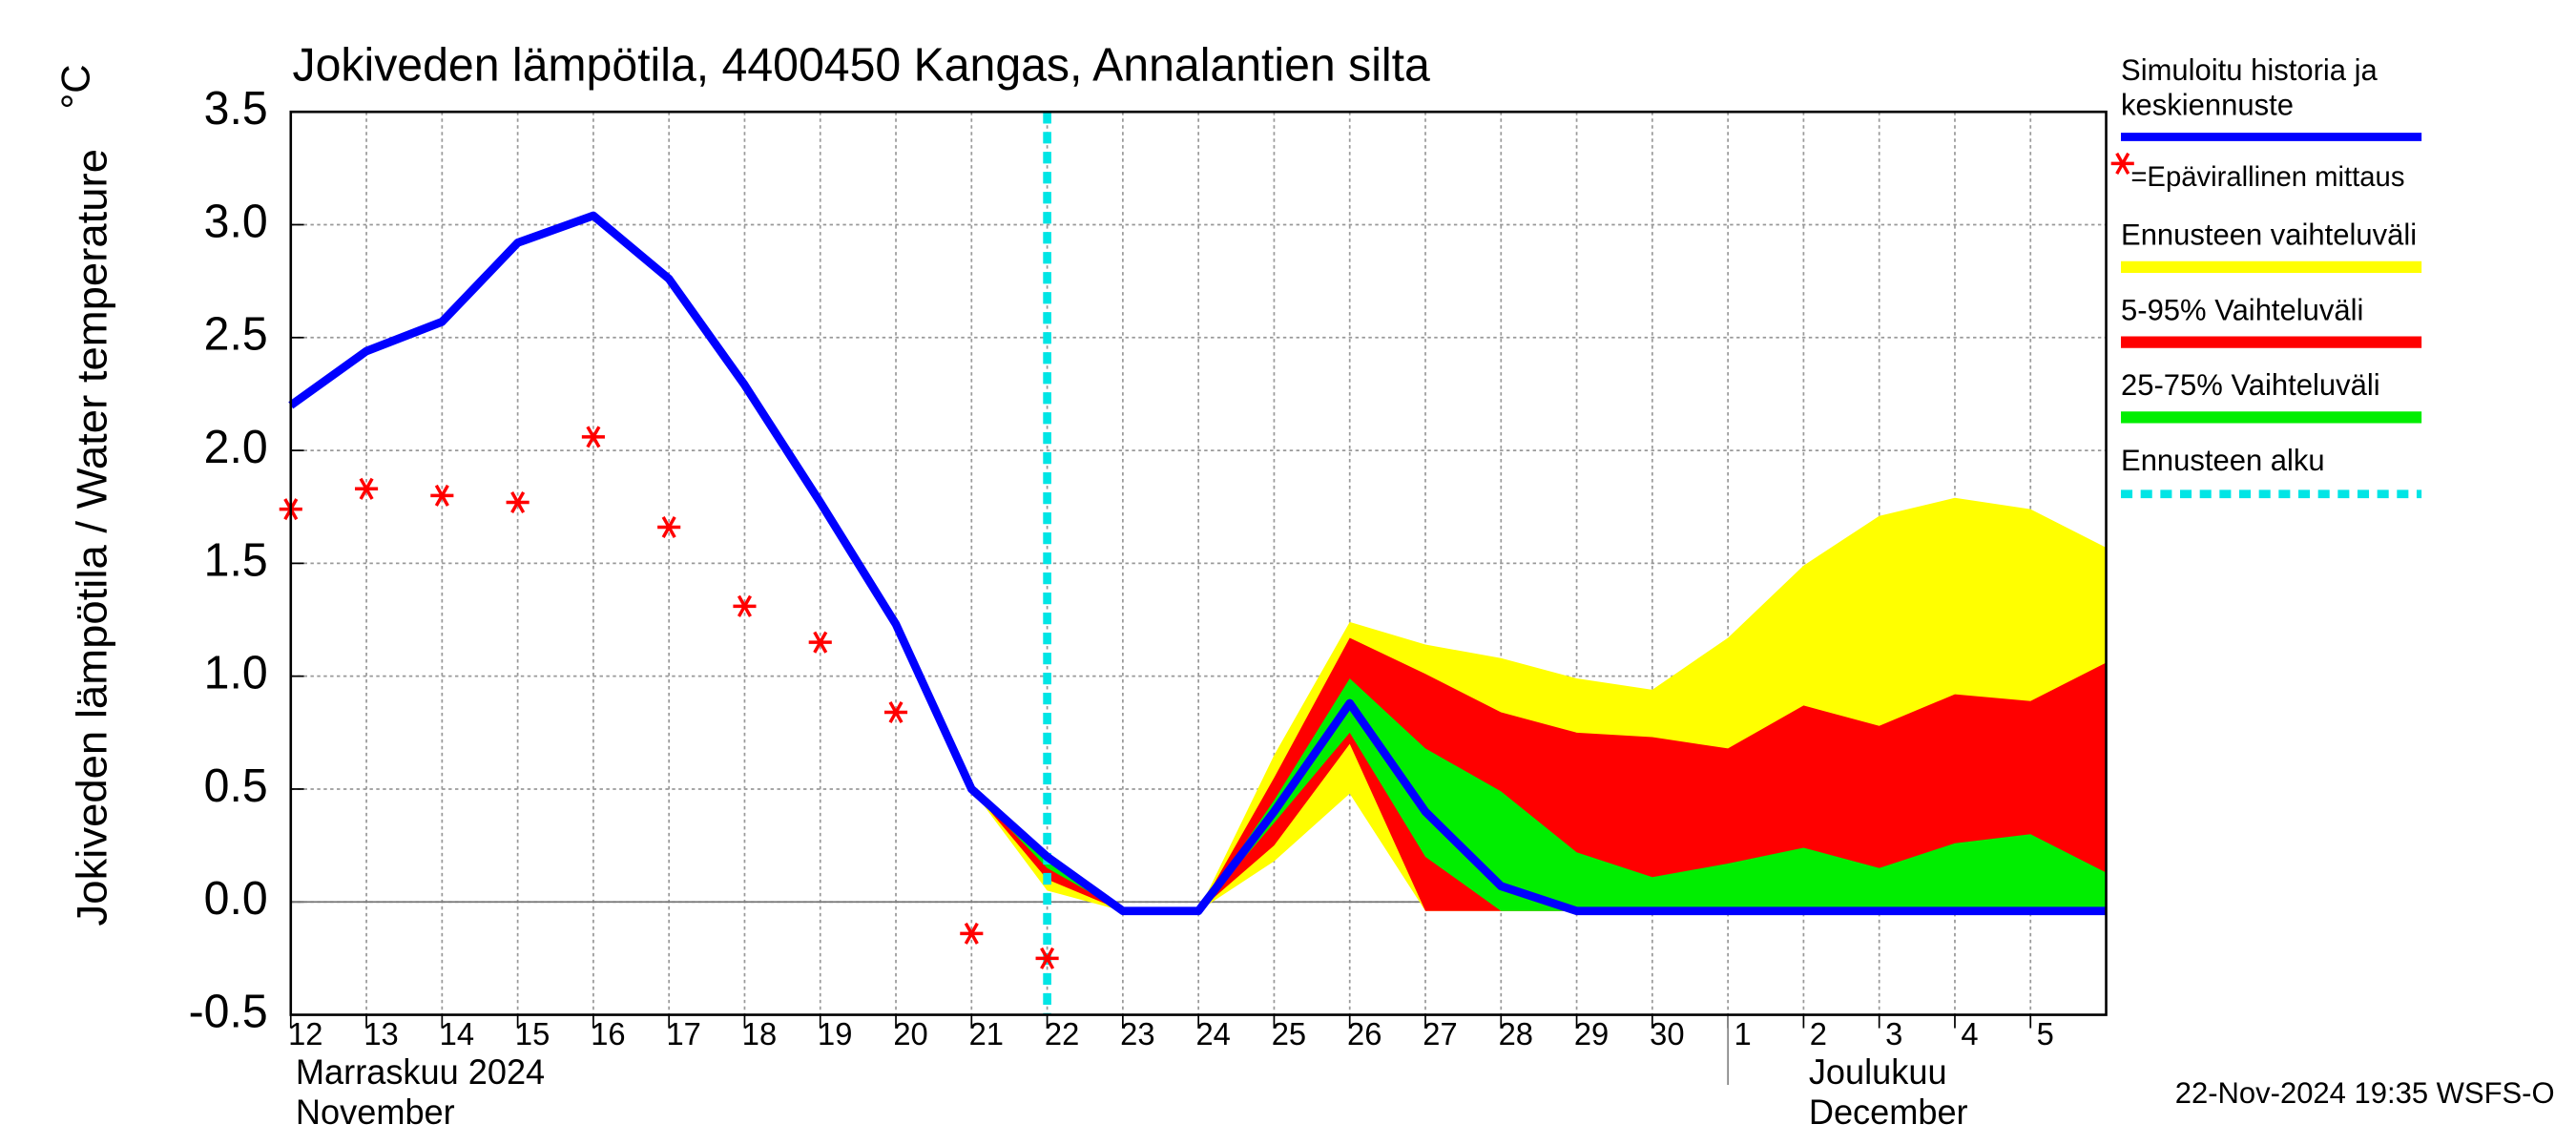  I want to click on x-tick-label: 2, so click(1818, 1034).